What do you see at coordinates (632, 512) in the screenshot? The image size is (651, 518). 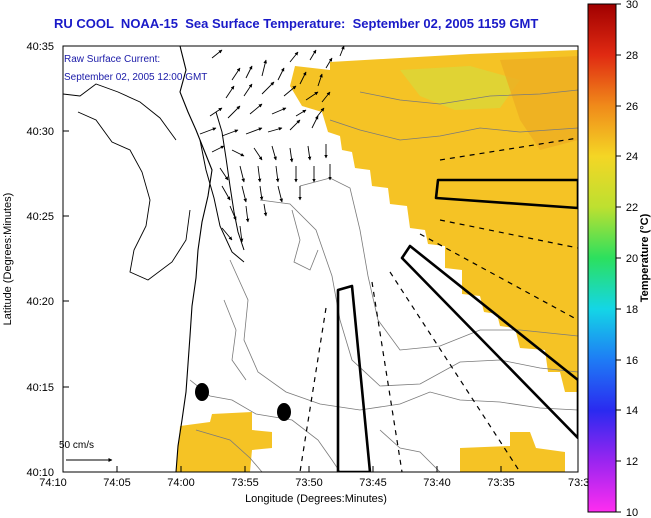 I see `colorbar-tick-label: 10` at bounding box center [632, 512].